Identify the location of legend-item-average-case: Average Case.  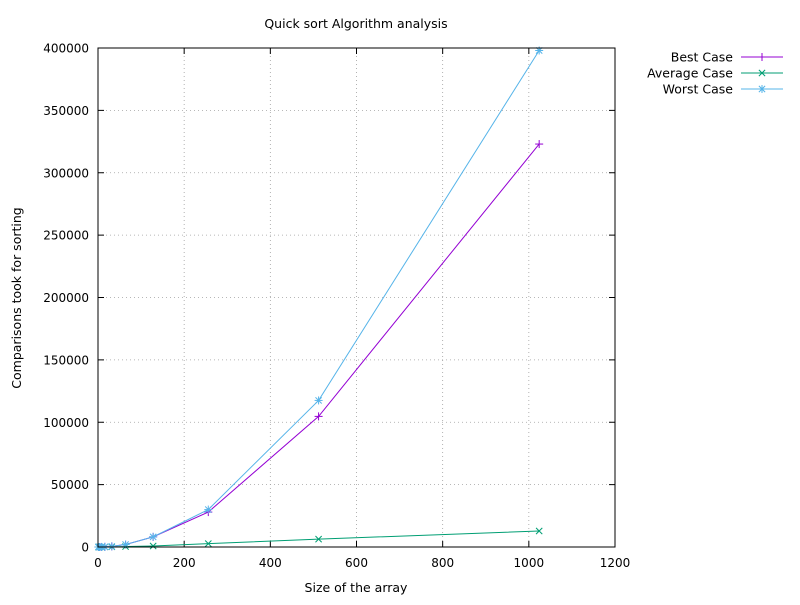
(715, 73).